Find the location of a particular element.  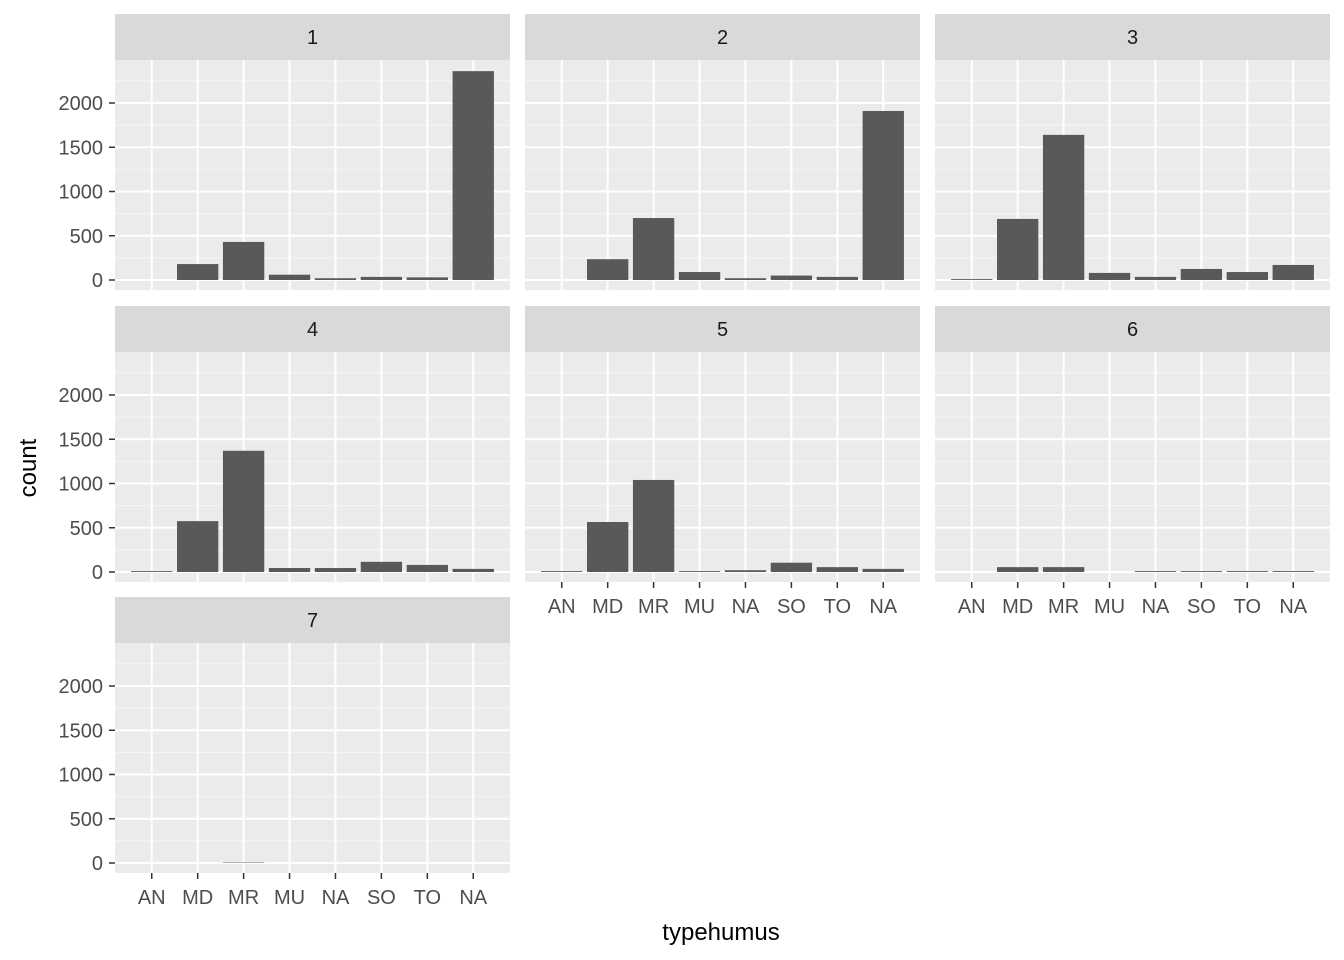

facet-strip-label: 1 is located at coordinates (312, 38).